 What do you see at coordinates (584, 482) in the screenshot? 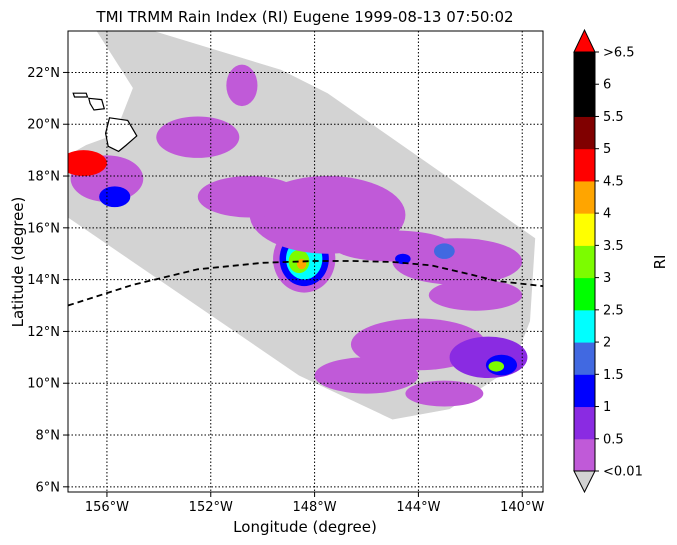
I see `colorbar-under-arrow` at bounding box center [584, 482].